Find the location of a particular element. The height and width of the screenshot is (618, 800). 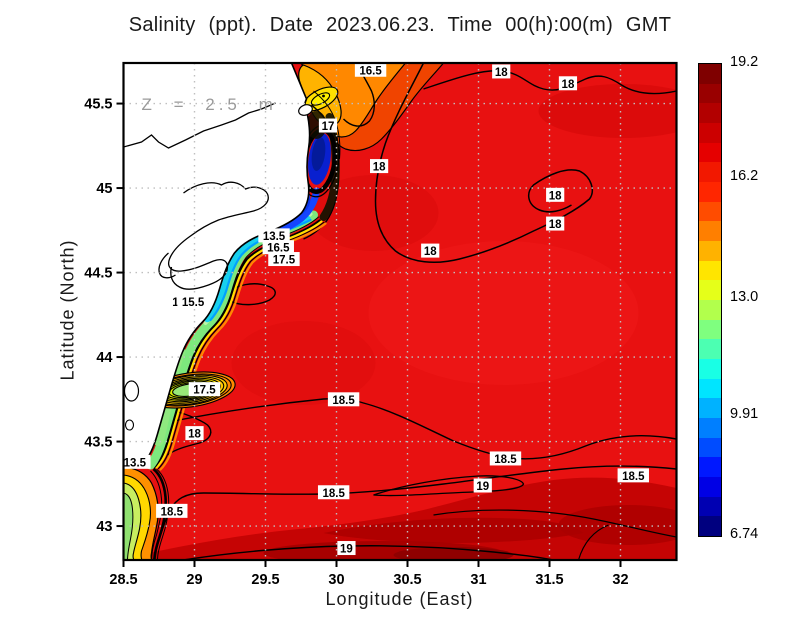

colorbar-tick-label: 16.2 is located at coordinates (744, 175).